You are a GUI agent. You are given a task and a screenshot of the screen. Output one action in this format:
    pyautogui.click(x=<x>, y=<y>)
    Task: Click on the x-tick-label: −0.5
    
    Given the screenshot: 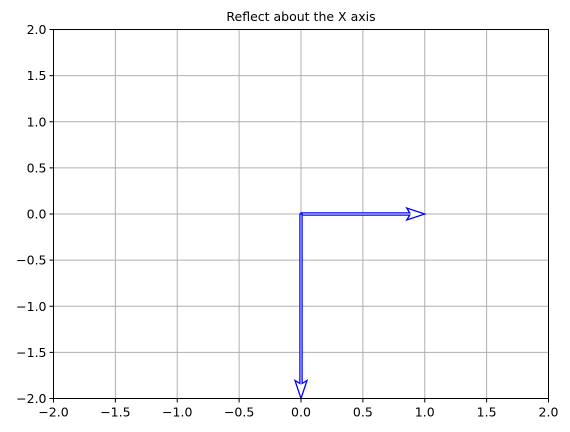 What is the action you would take?
    pyautogui.click(x=239, y=412)
    